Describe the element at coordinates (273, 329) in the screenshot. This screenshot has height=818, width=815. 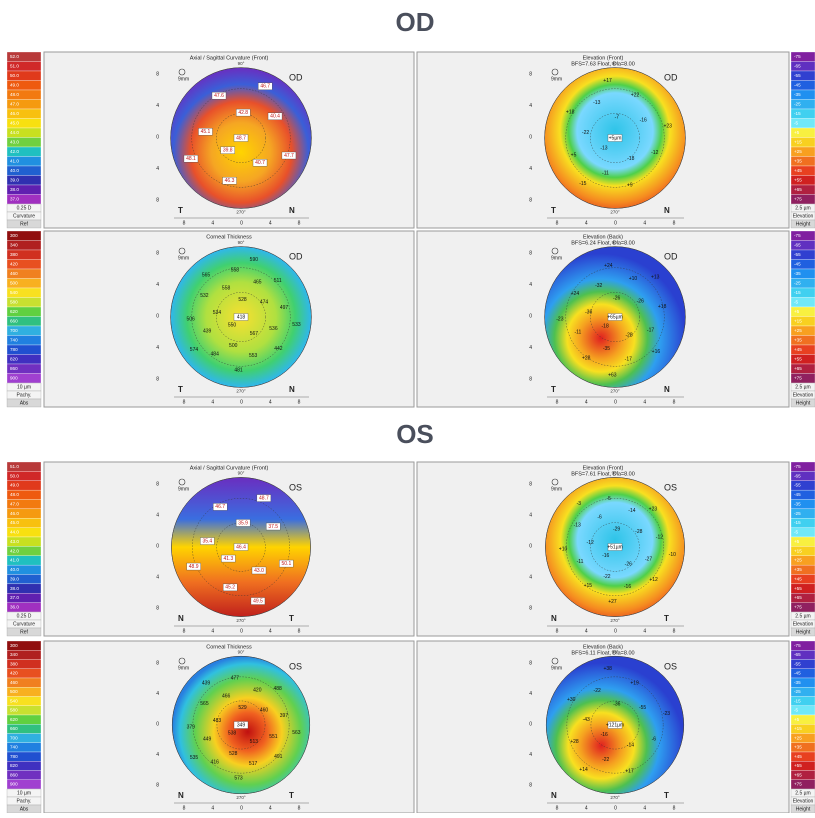
I see `map-value: 536` at that location.